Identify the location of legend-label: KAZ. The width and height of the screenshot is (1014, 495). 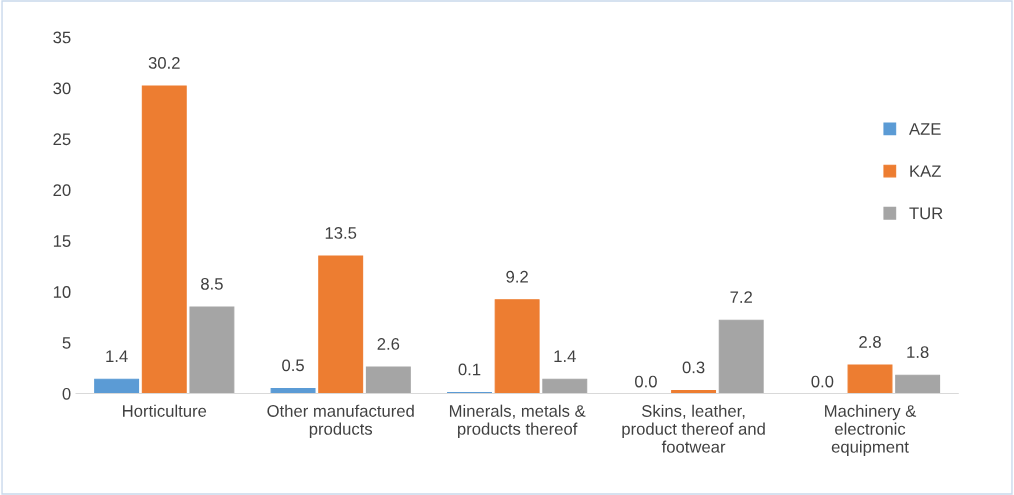
(925, 171).